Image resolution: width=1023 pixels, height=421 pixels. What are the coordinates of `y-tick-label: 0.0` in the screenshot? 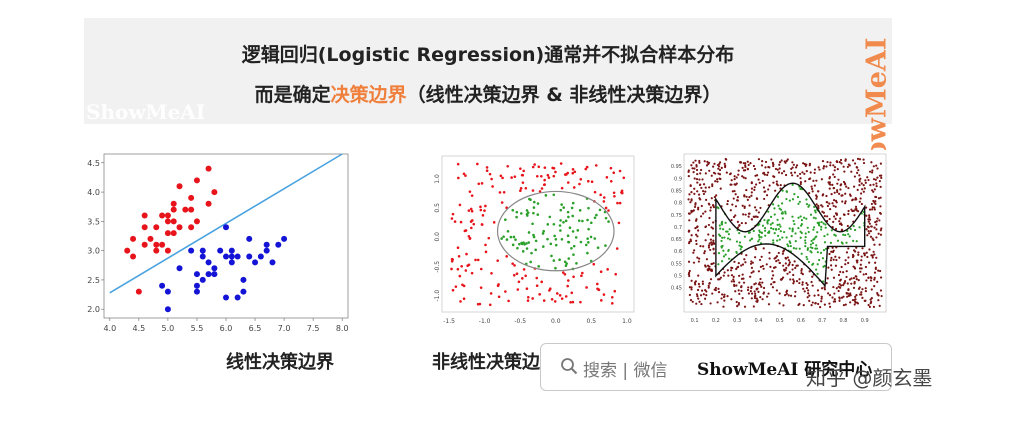 It's located at (437, 237).